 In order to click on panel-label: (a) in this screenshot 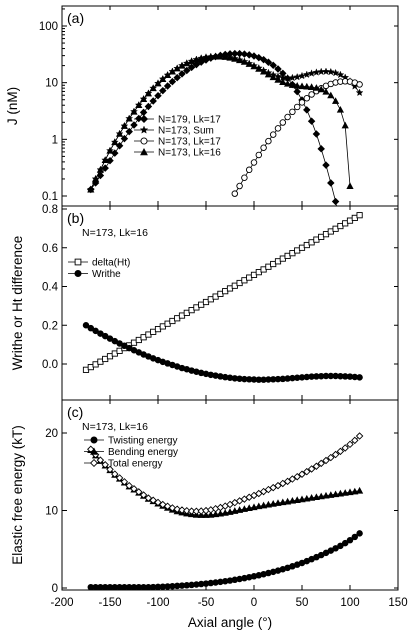, I will do `click(75, 18)`.